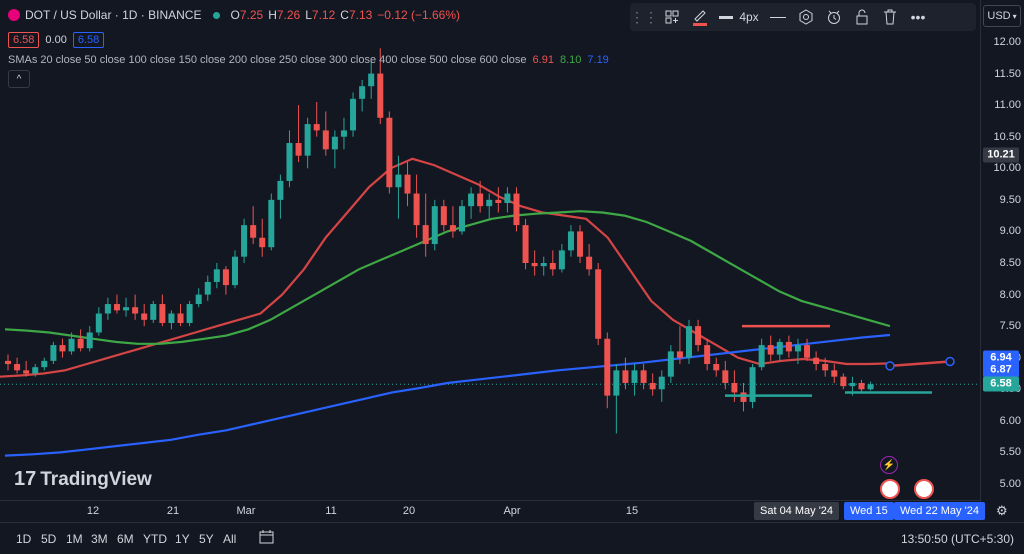  I want to click on price-tick-label: 10.00, so click(1007, 168).